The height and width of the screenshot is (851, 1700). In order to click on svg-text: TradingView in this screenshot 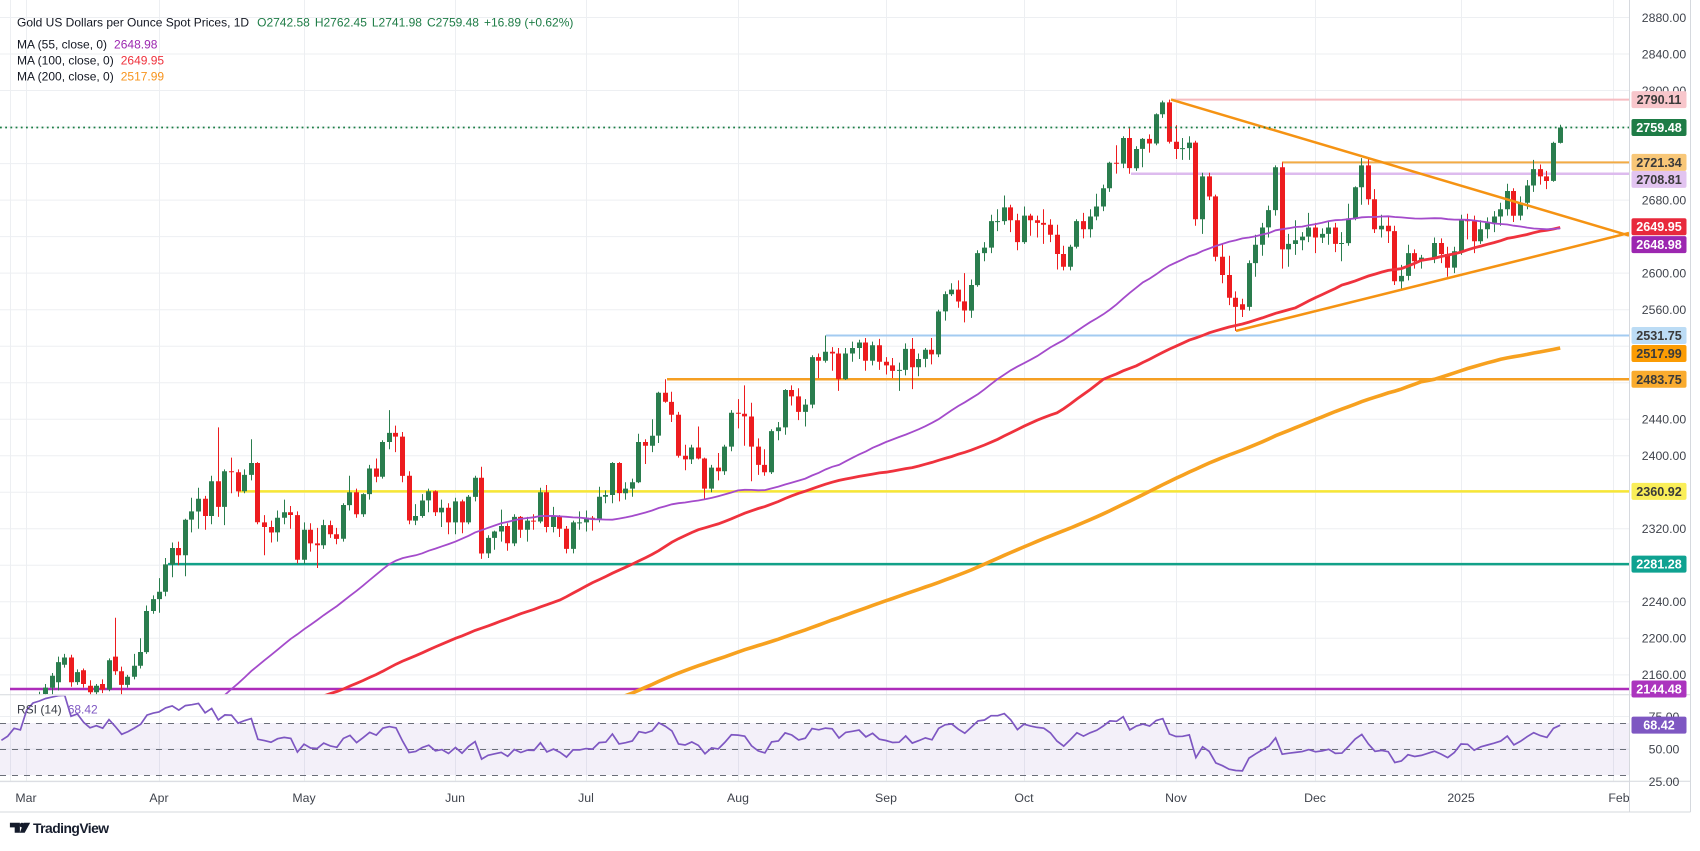, I will do `click(71, 828)`.